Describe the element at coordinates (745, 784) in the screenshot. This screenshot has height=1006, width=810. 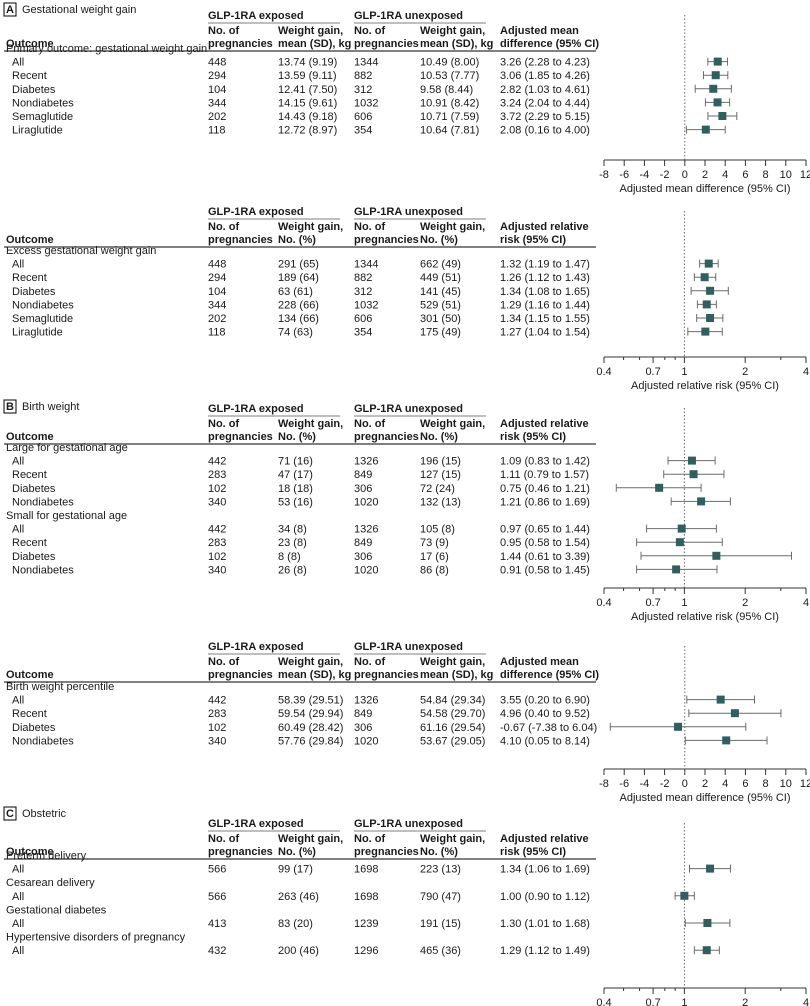
I see `x-tick-label: 6` at that location.